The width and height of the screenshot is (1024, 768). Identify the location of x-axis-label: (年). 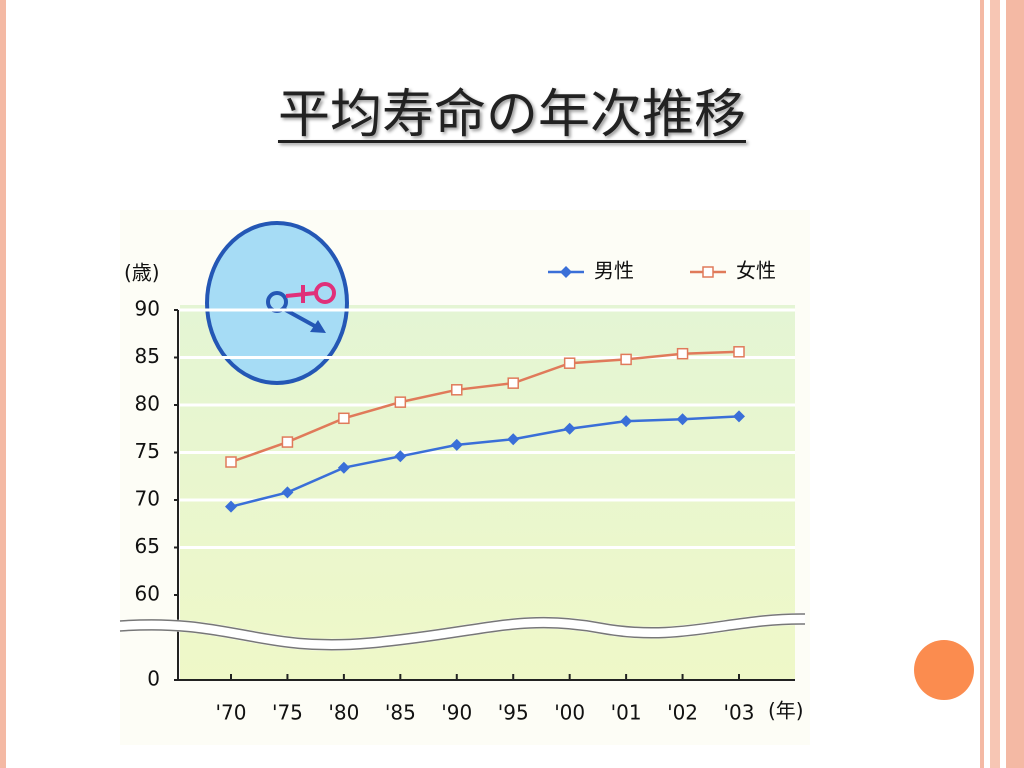
(786, 711).